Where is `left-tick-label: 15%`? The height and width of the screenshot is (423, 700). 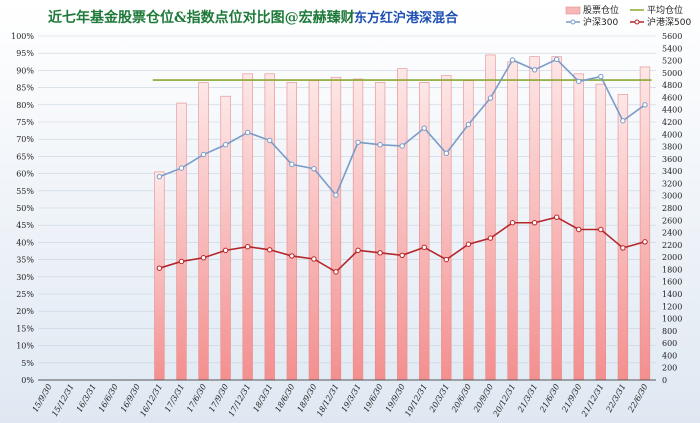
left-tick-label: 15% is located at coordinates (25, 328).